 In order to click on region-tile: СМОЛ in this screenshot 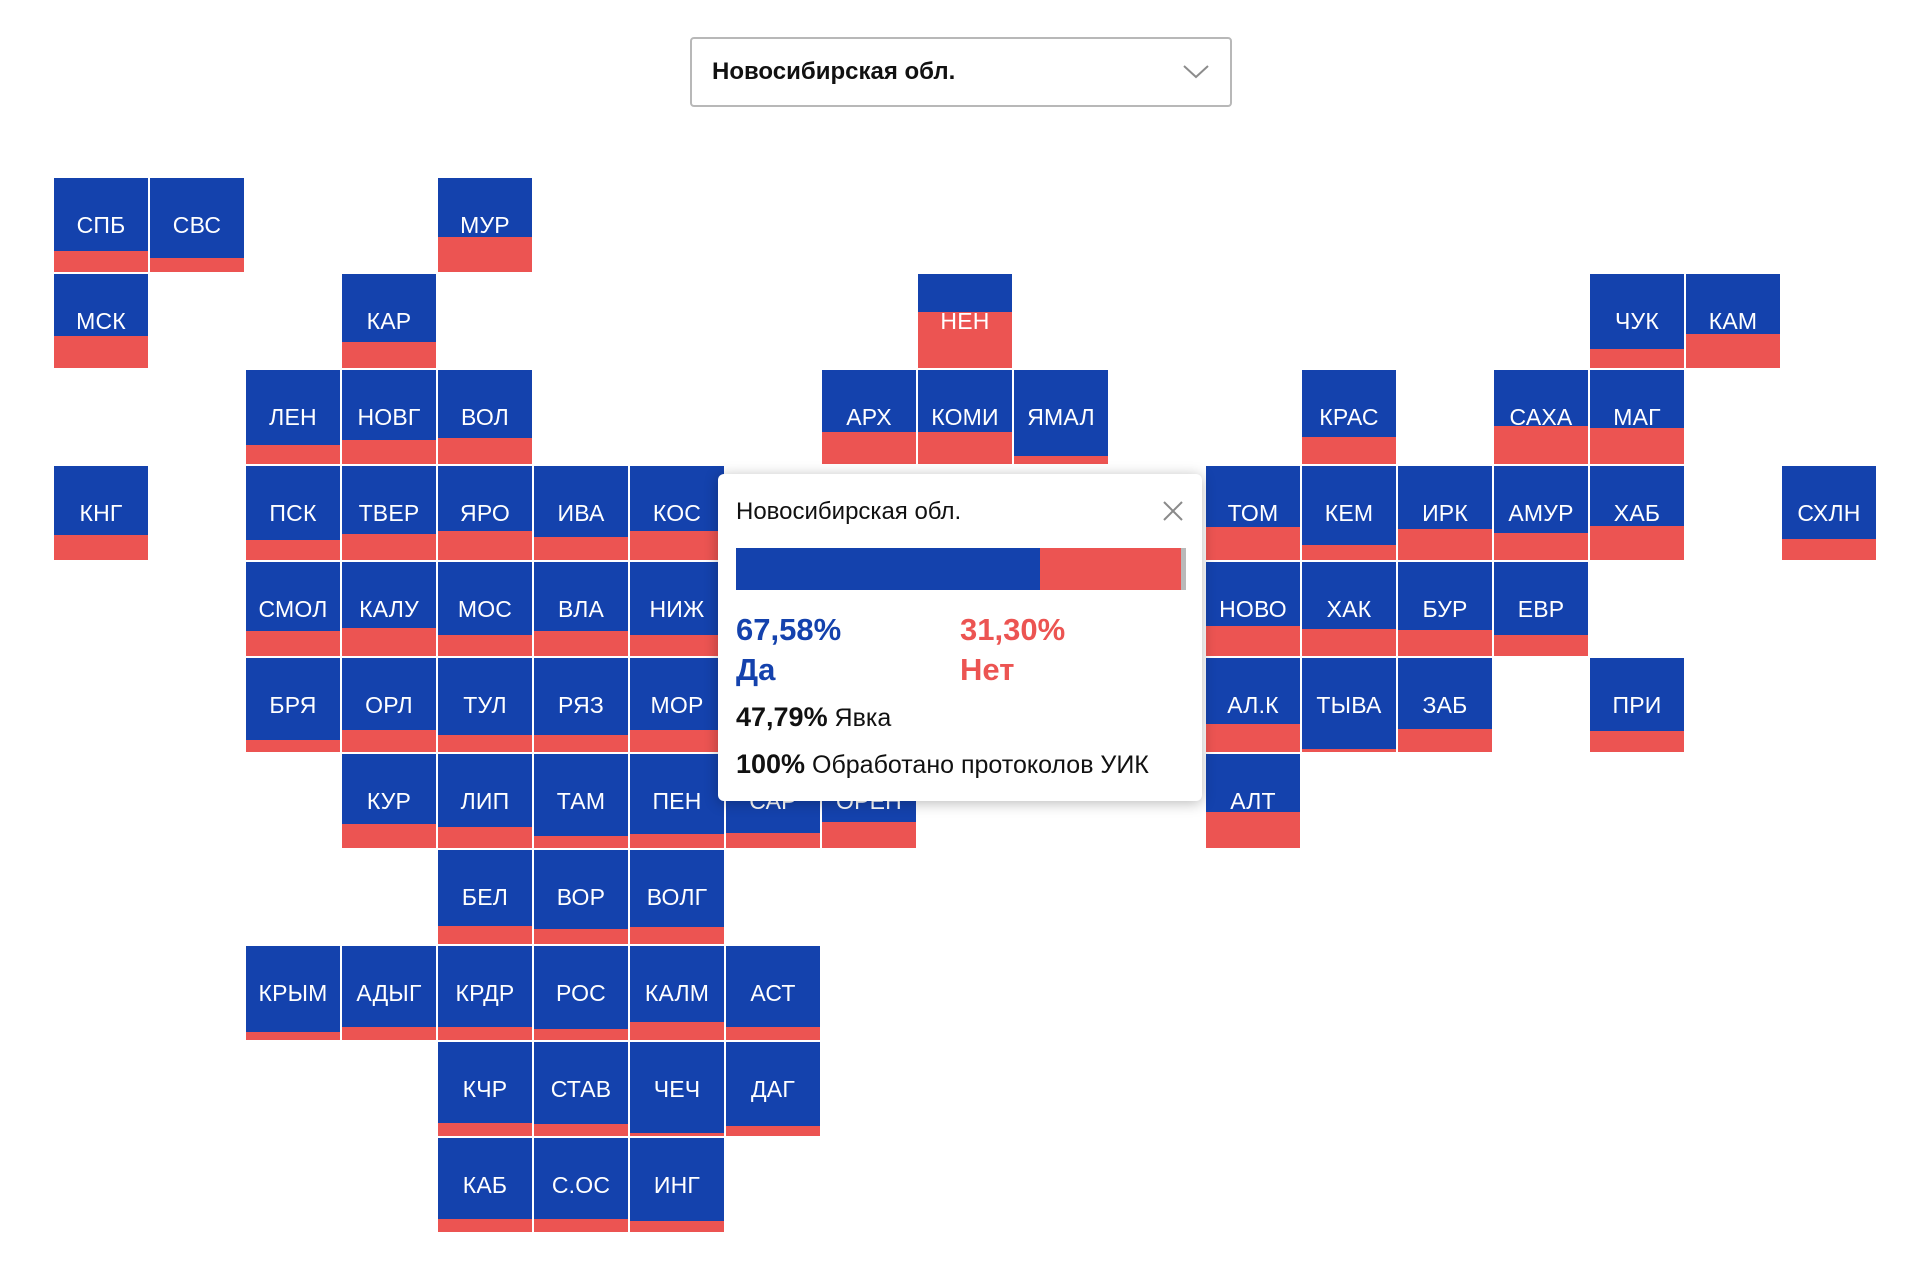, I will do `click(293, 609)`.